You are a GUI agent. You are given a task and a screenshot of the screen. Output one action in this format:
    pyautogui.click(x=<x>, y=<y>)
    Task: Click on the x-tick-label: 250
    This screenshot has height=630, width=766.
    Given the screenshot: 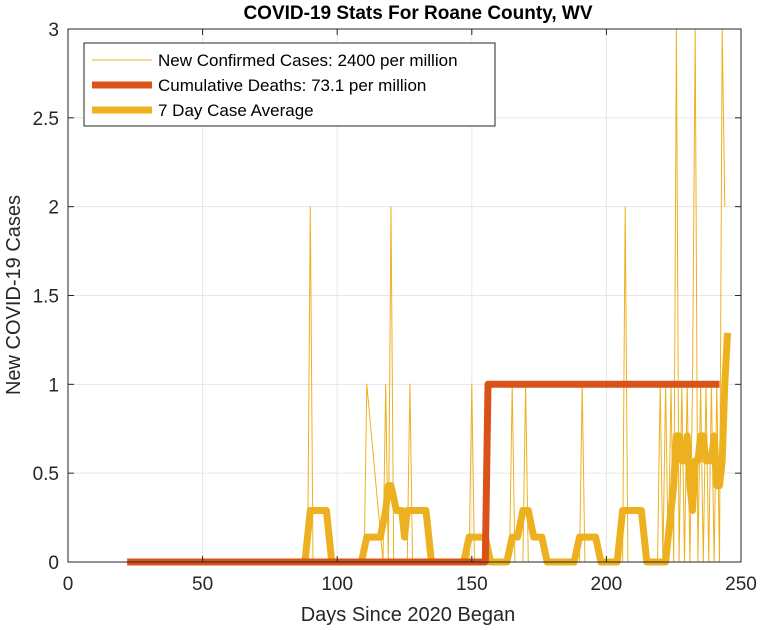 What is the action you would take?
    pyautogui.click(x=741, y=584)
    